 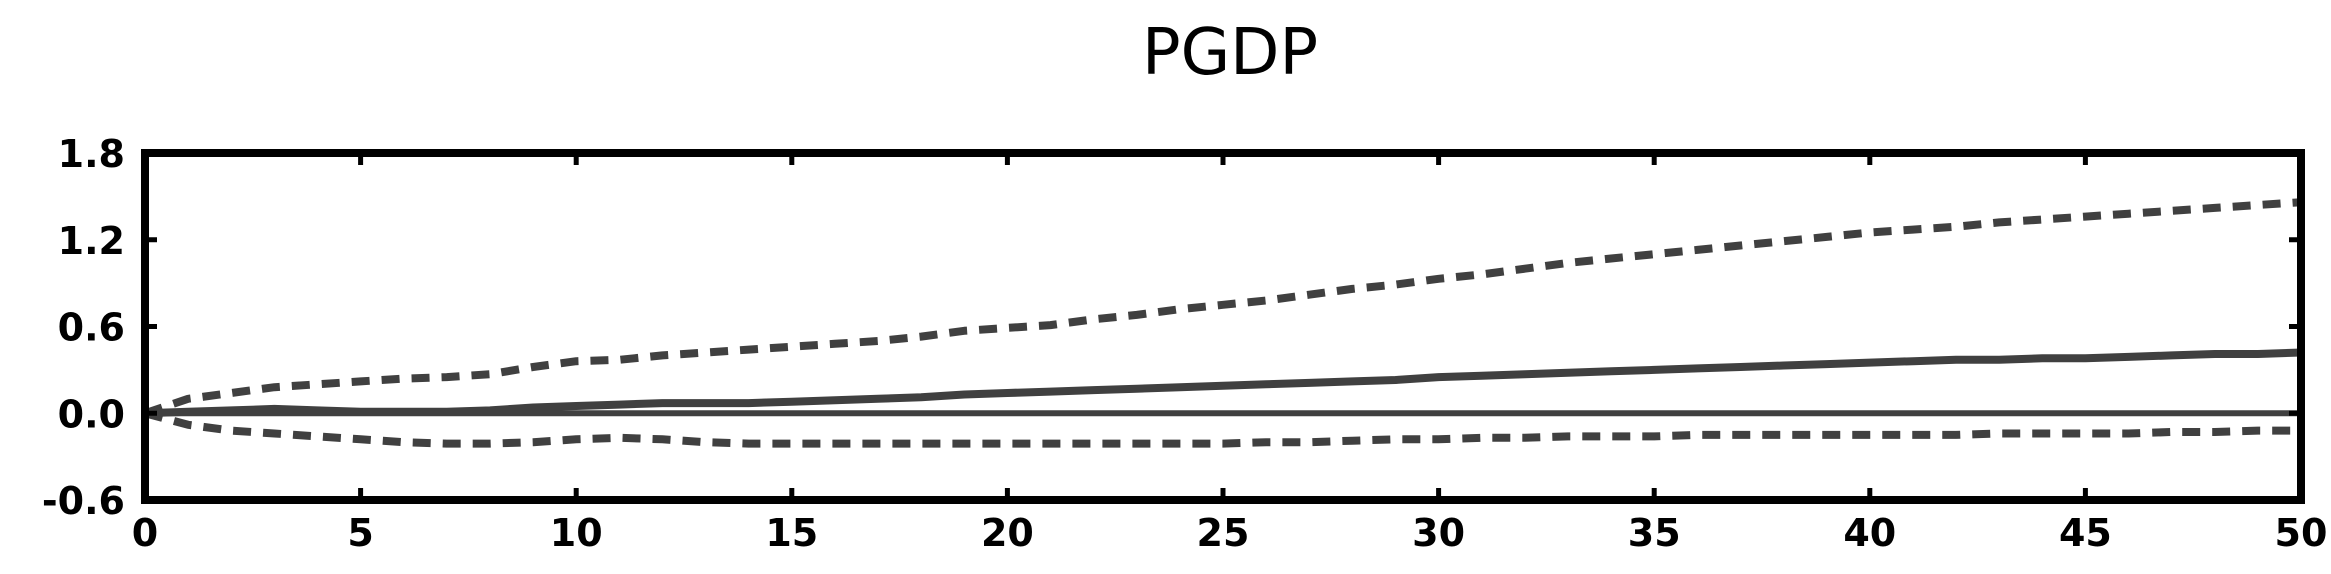 I want to click on y-tick-label-4: 1.8, so click(x=91, y=154).